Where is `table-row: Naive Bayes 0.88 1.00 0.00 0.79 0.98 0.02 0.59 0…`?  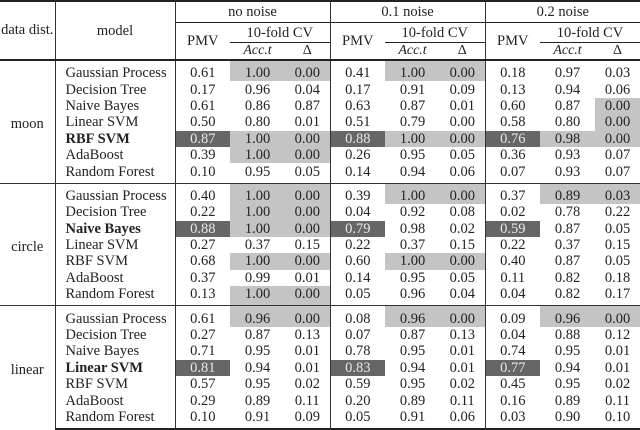
table-row: Naive Bayes 0.88 1.00 0.00 0.79 0.98 0.02 0.59 0… is located at coordinates (320, 228).